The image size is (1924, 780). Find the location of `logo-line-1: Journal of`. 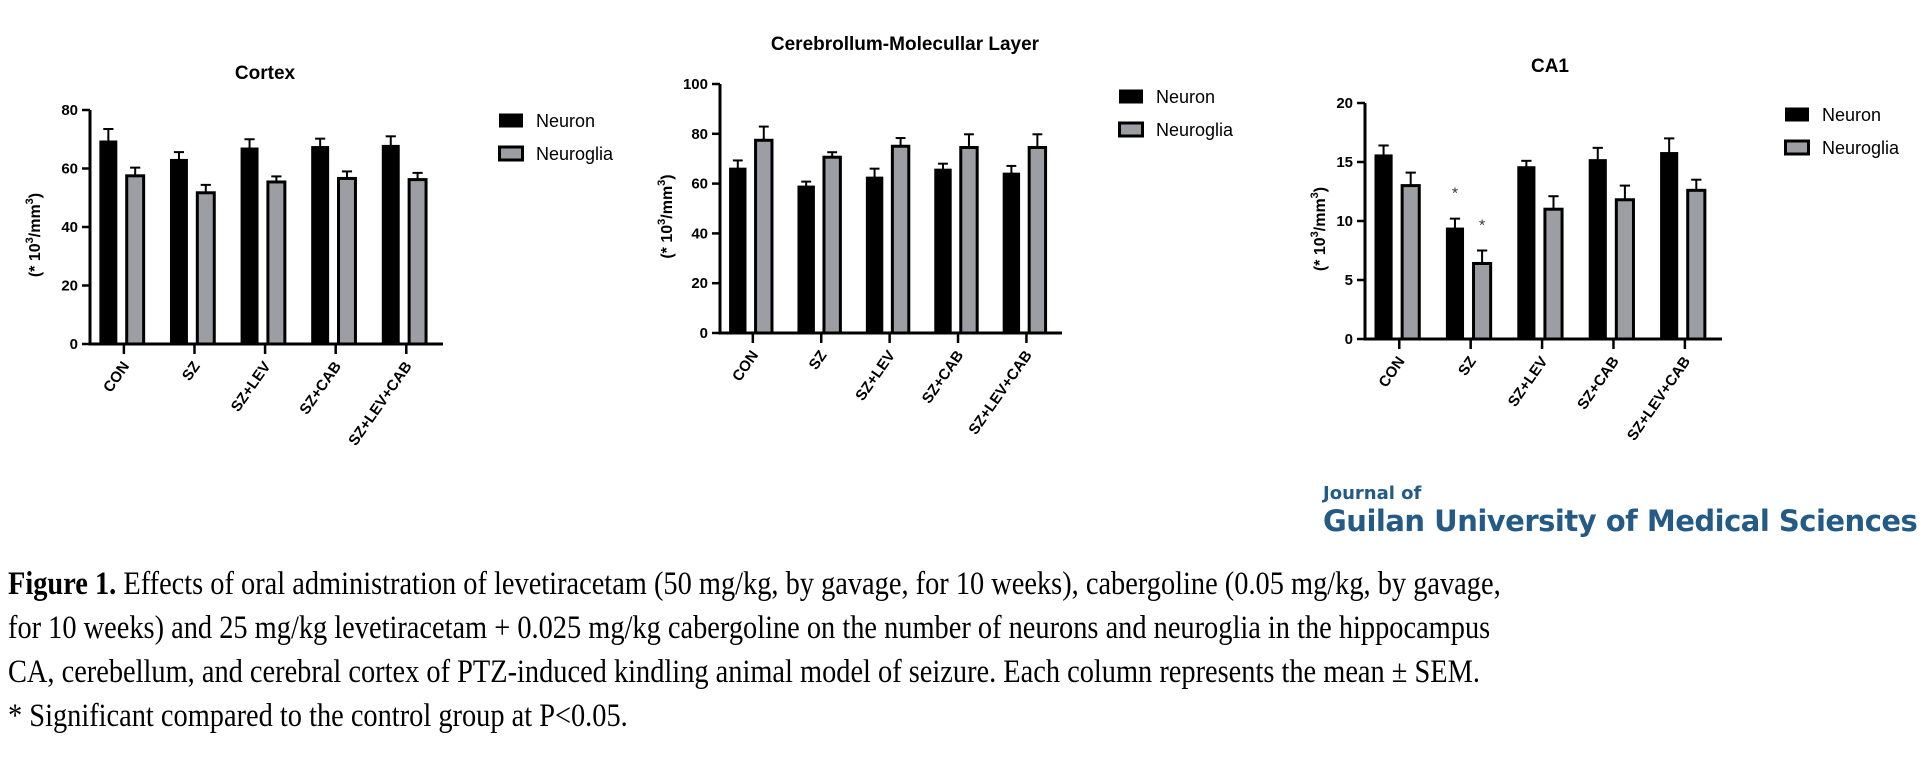

logo-line-1: Journal of is located at coordinates (1372, 493).